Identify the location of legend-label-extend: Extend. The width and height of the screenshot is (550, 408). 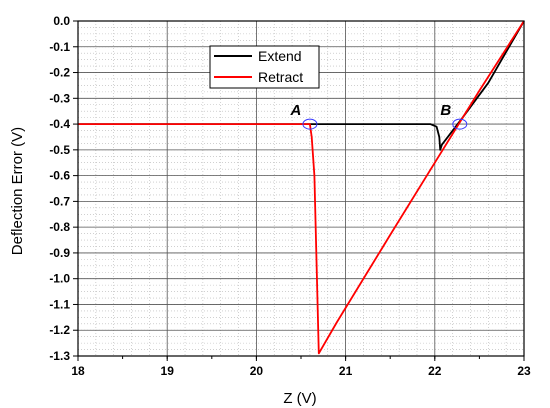
(280, 56).